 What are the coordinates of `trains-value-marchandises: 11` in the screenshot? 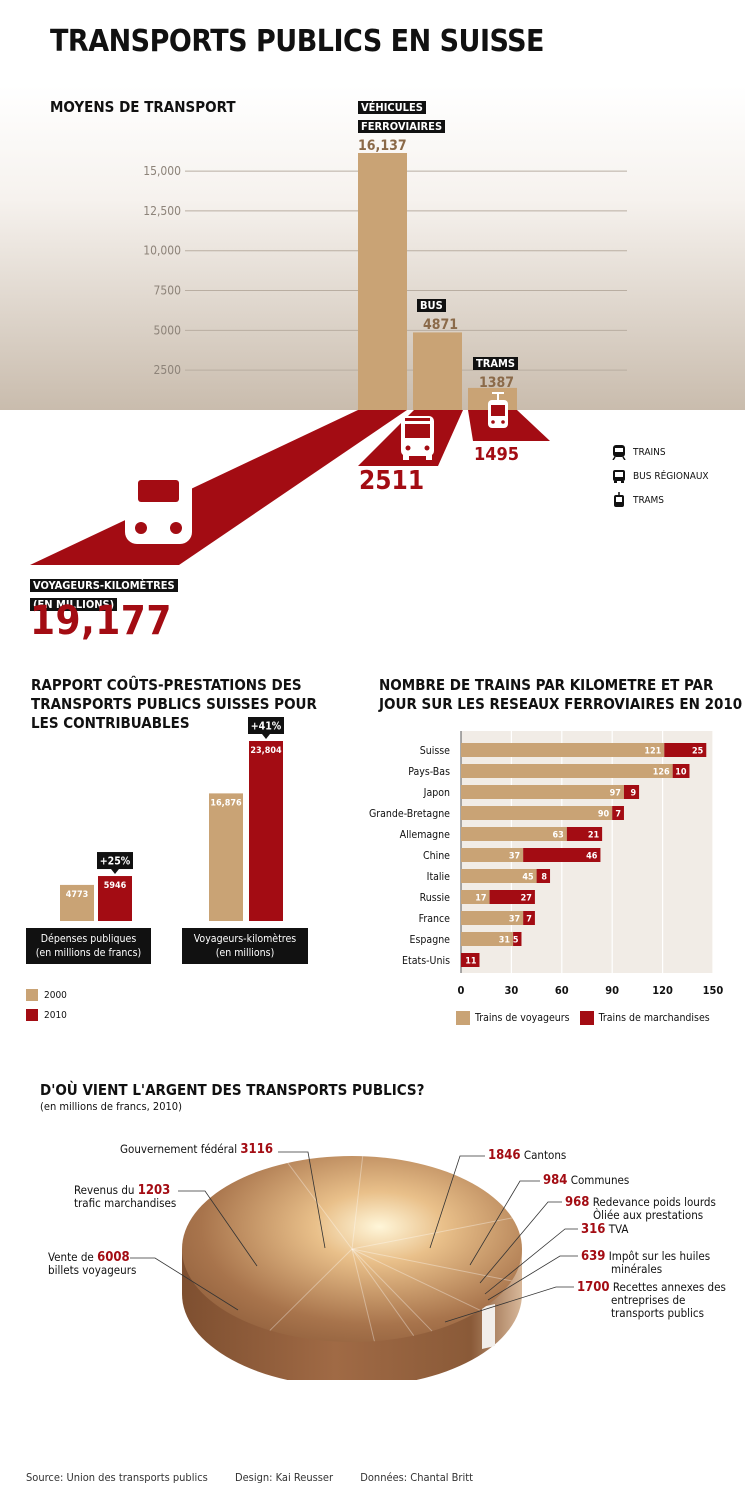 It's located at (471, 962).